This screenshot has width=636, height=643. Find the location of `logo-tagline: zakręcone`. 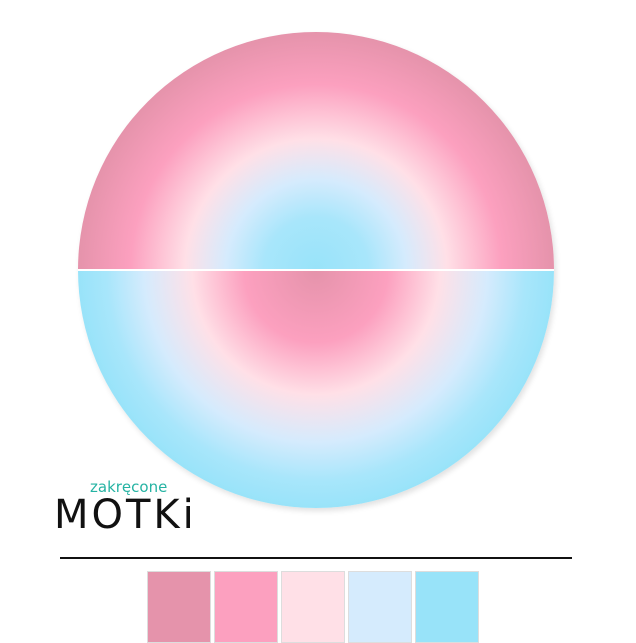

logo-tagline: zakręcone is located at coordinates (129, 487).